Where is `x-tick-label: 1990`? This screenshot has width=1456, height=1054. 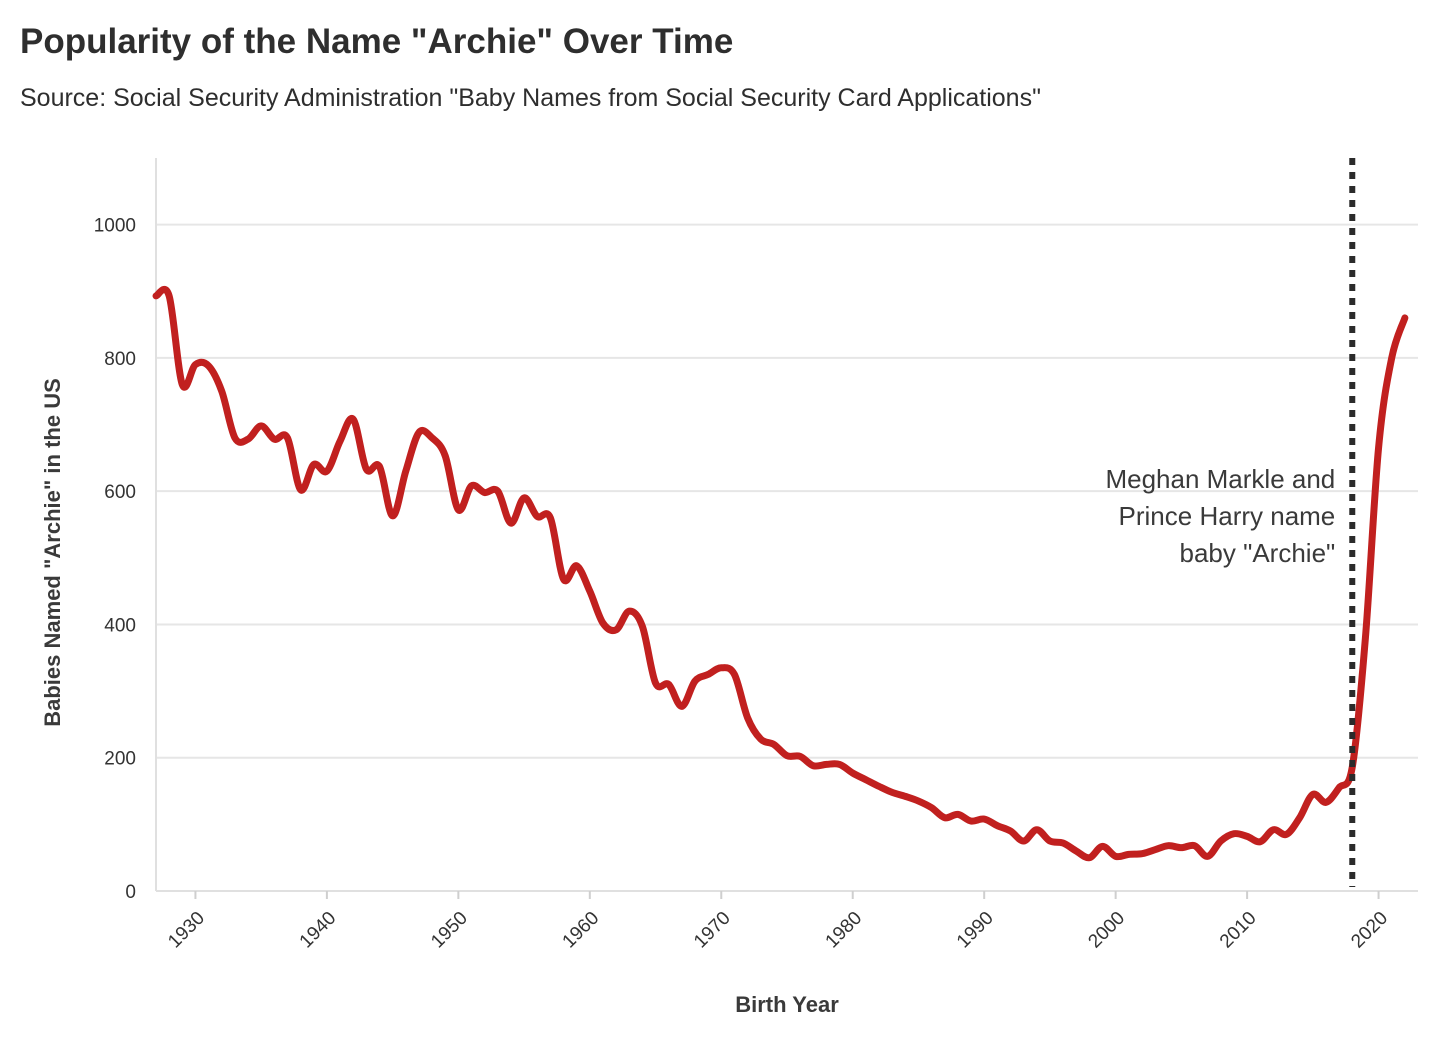 x-tick-label: 1990 is located at coordinates (975, 930).